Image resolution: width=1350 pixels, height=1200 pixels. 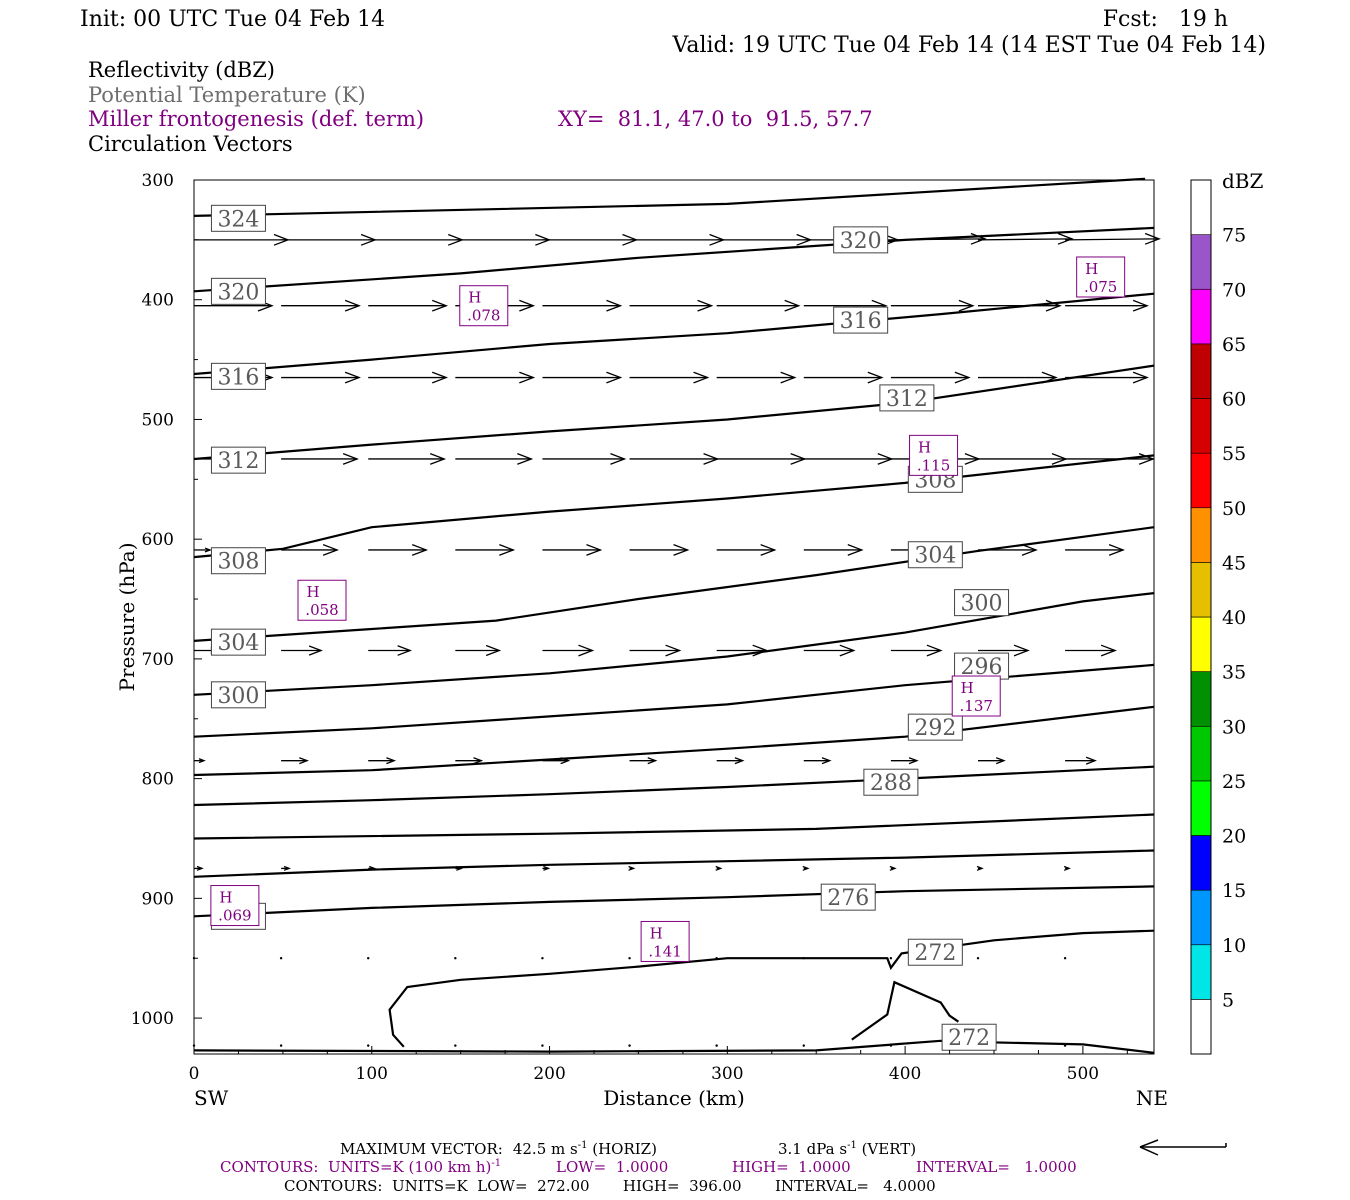 What do you see at coordinates (234, 916) in the screenshot?
I see `frontogenesis-maximum-value: .069` at bounding box center [234, 916].